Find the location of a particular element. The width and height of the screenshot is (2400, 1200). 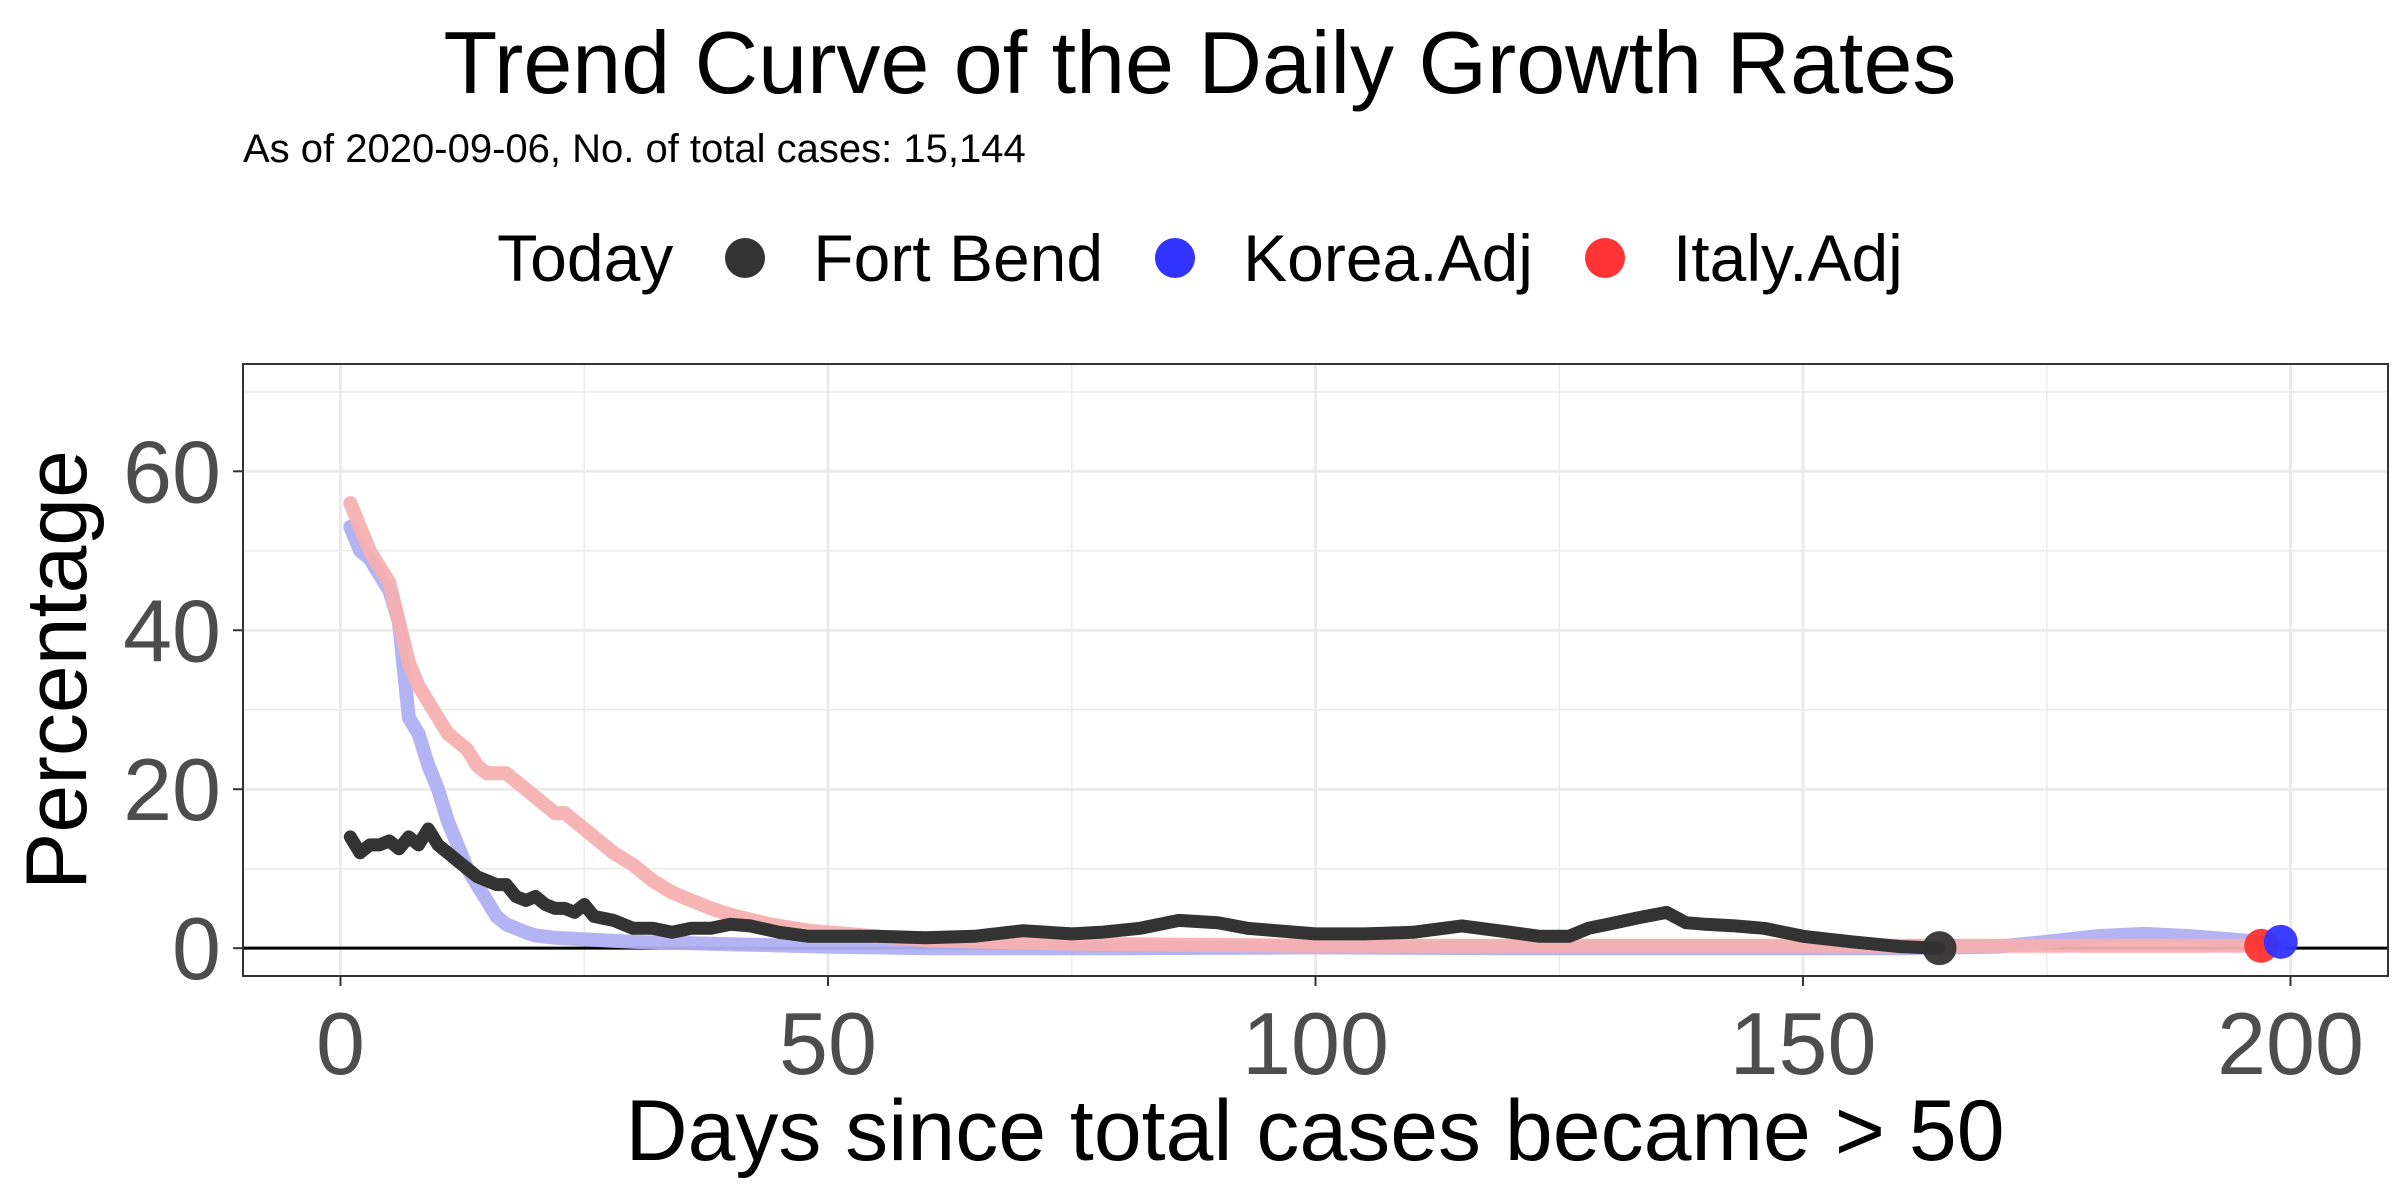

x-tick-label: 0 is located at coordinates (340, 1043).